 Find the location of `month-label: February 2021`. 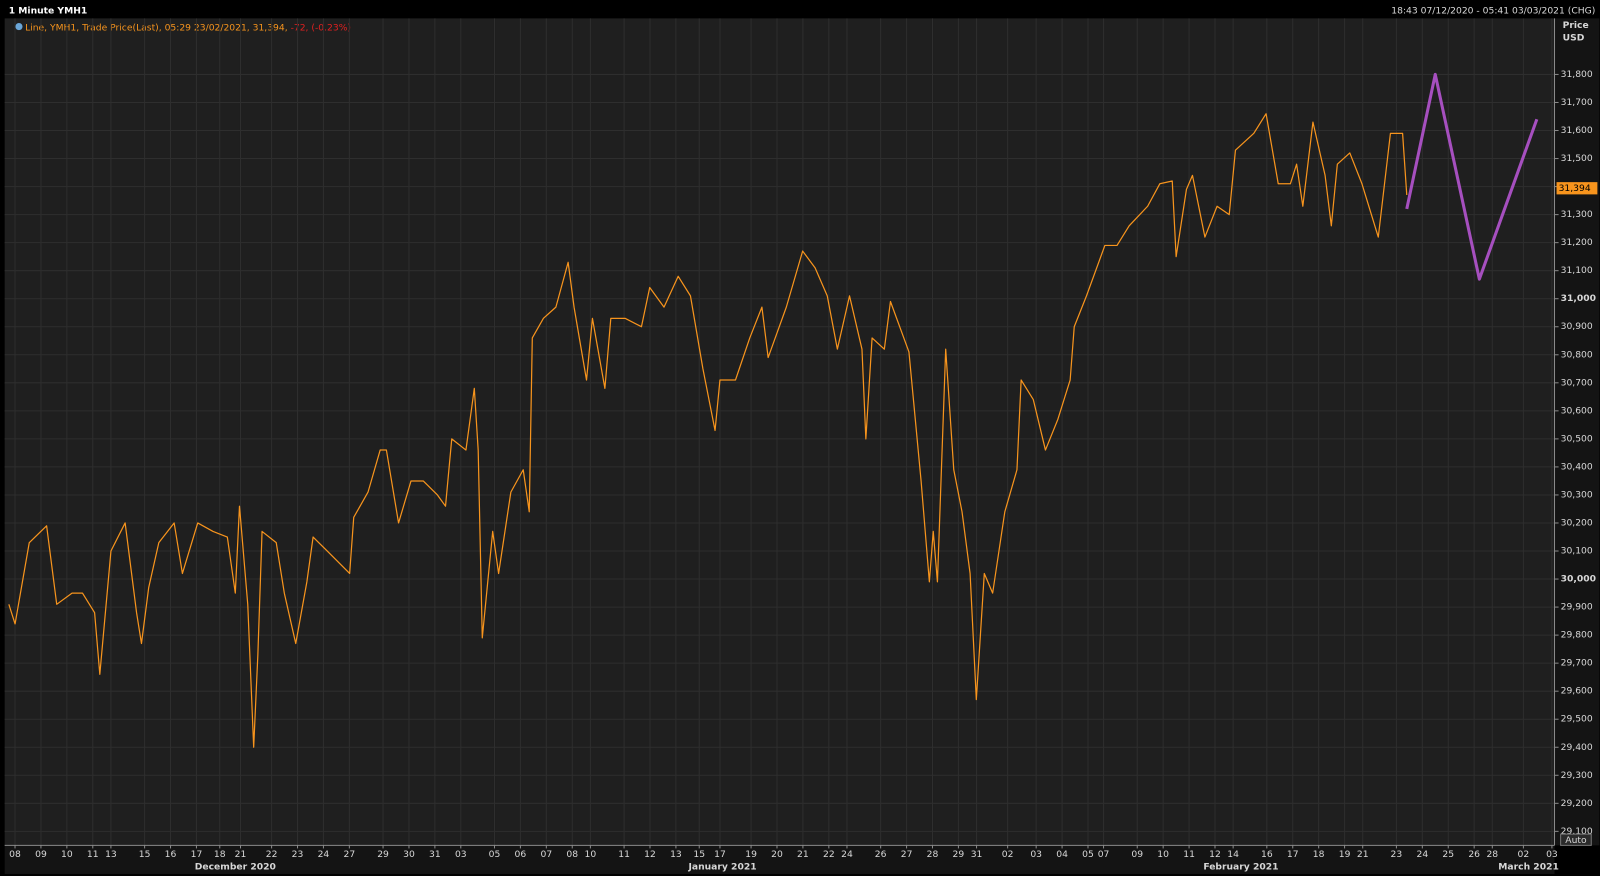

month-label: February 2021 is located at coordinates (1240, 866).